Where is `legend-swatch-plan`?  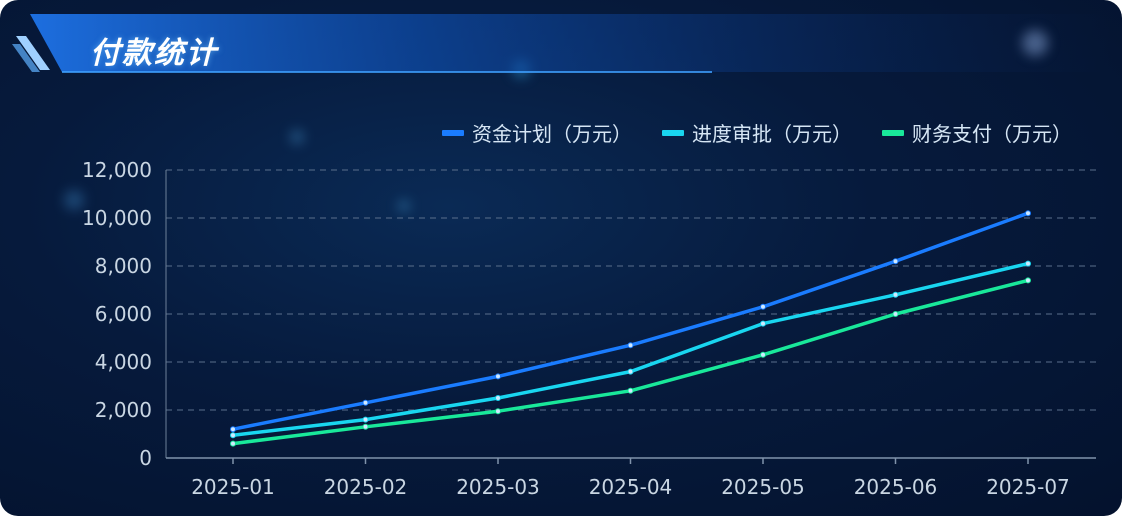
legend-swatch-plan is located at coordinates (453, 132).